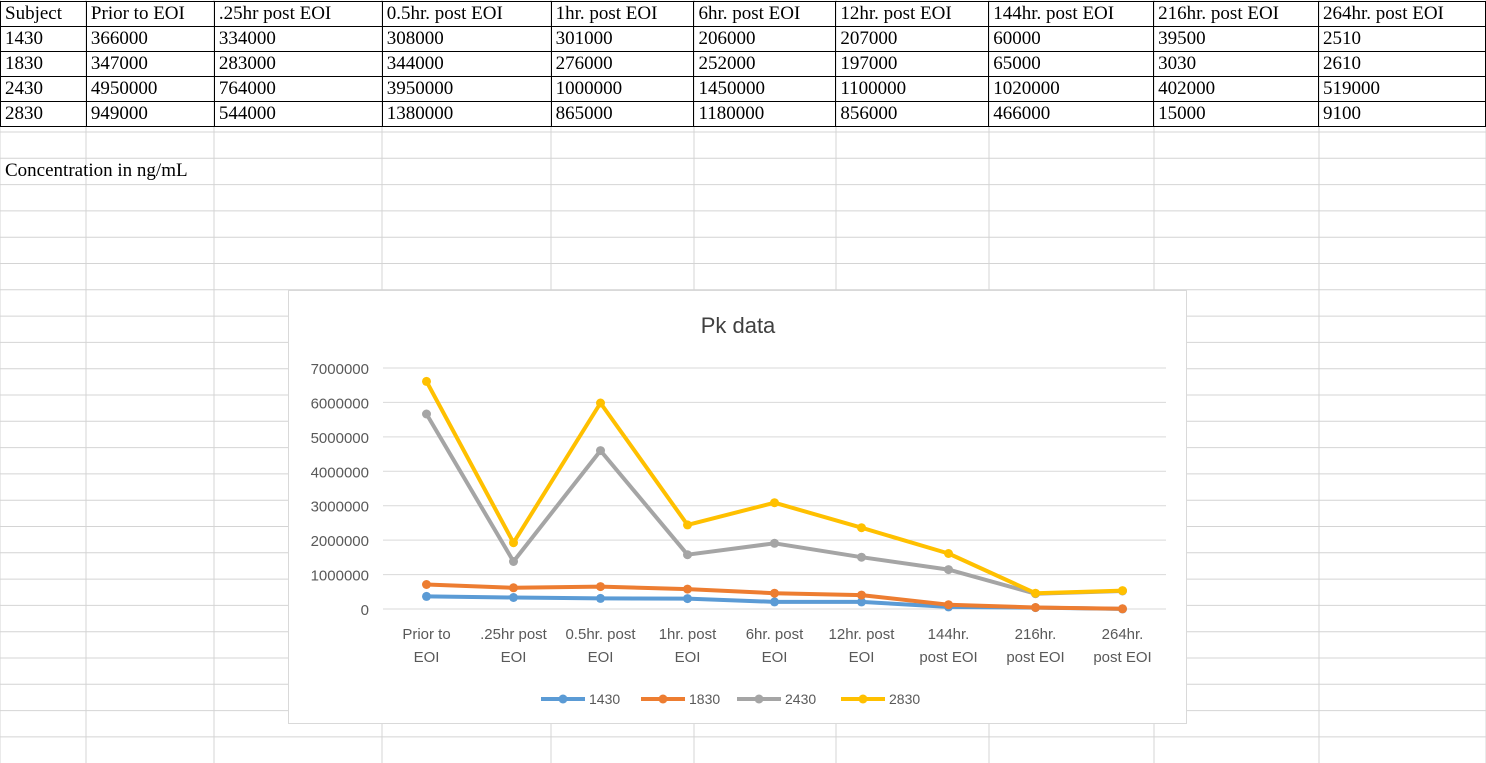 Image resolution: width=1486 pixels, height=763 pixels. Describe the element at coordinates (765, 89) in the screenshot. I see `table-cell: 1450000` at that location.